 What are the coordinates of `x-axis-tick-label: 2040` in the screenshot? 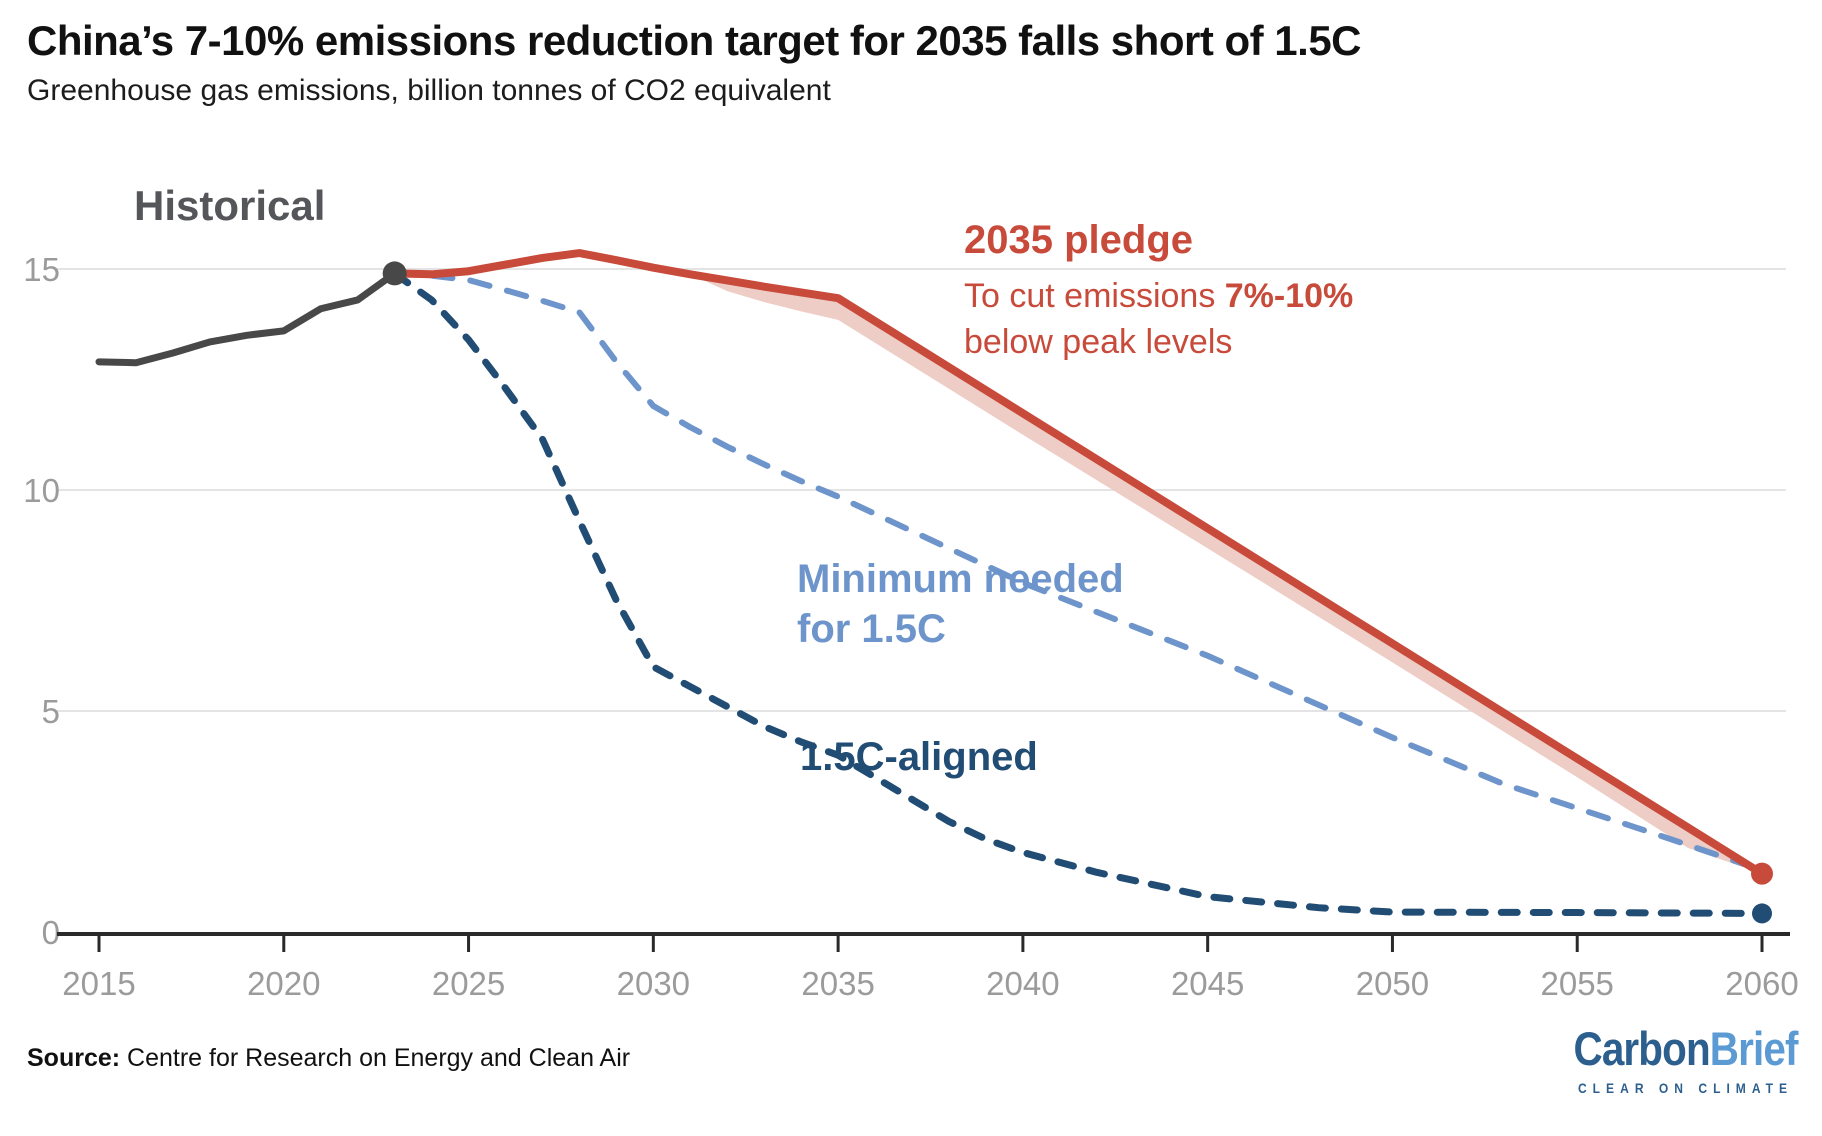 It's located at (1022, 983).